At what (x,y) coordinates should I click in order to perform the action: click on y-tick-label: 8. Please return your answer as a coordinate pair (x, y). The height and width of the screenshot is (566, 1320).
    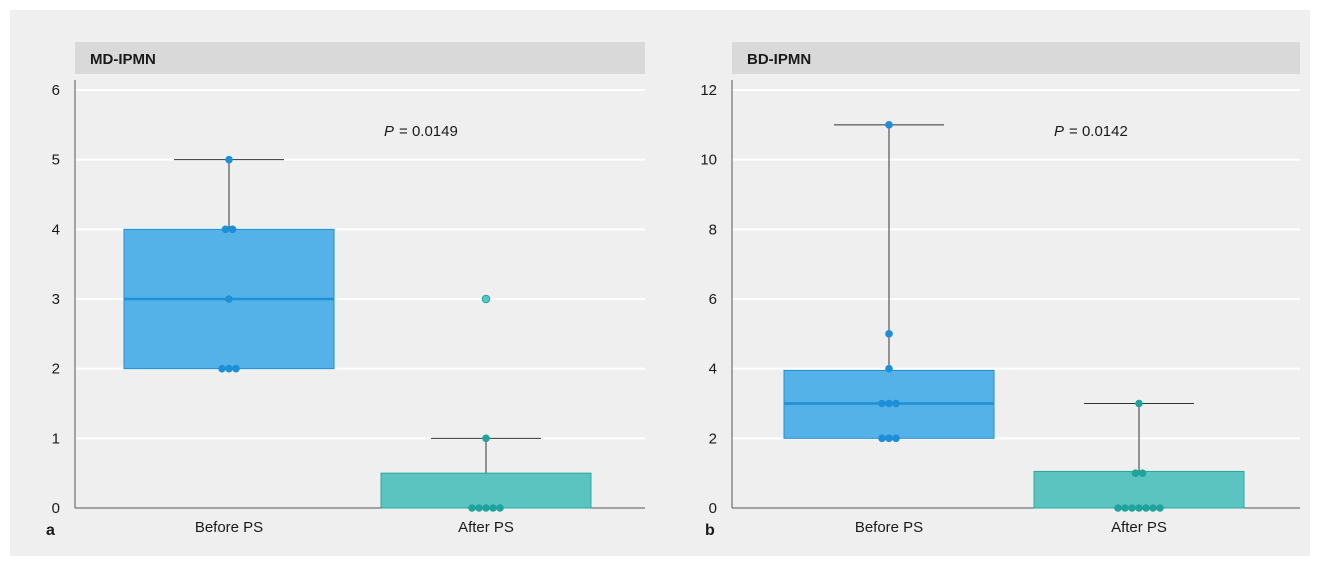
    Looking at the image, I should click on (713, 229).